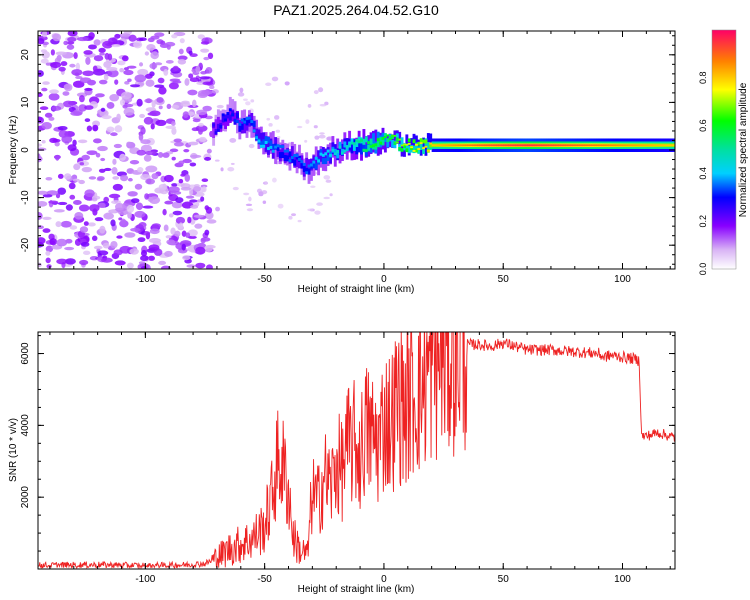 The width and height of the screenshot is (750, 600). Describe the element at coordinates (13, 450) in the screenshot. I see `snr-ylabel: SNR (10 * v/v)` at that location.